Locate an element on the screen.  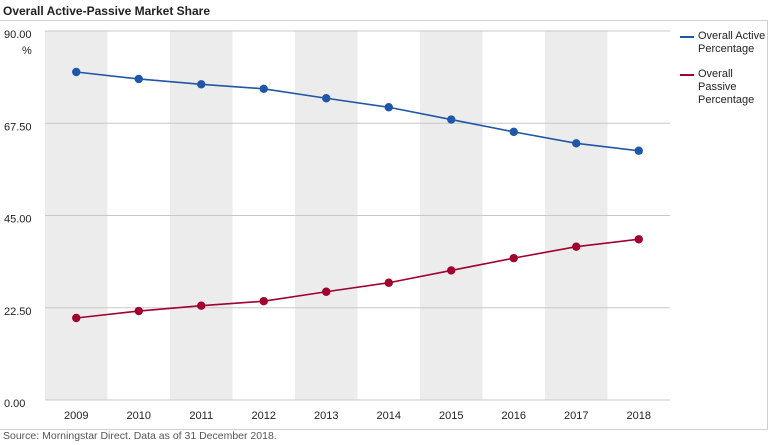
legend-item-passive: Overall Passive Percentage is located at coordinates (723, 87).